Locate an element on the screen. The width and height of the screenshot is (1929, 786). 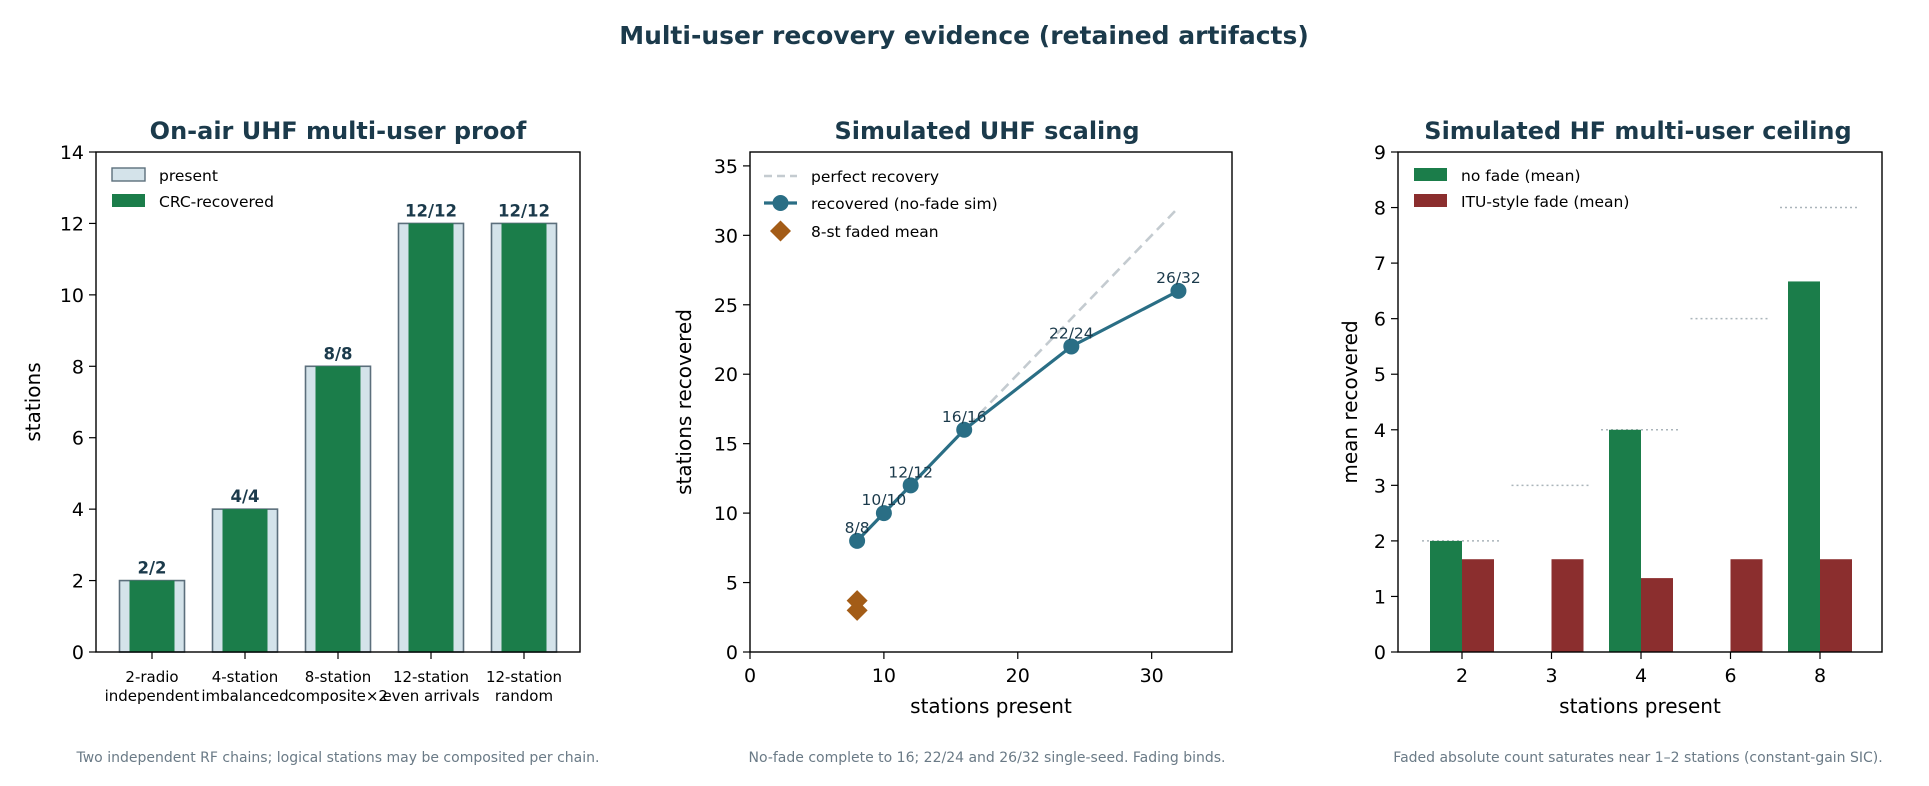
legend-swatch-itu-fade is located at coordinates (1430, 200).